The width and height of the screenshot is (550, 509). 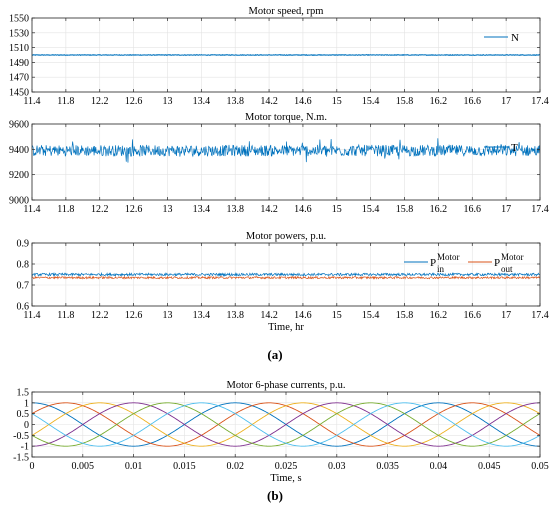 What do you see at coordinates (21, 436) in the screenshot?
I see `y-tick-label: -0.5` at bounding box center [21, 436].